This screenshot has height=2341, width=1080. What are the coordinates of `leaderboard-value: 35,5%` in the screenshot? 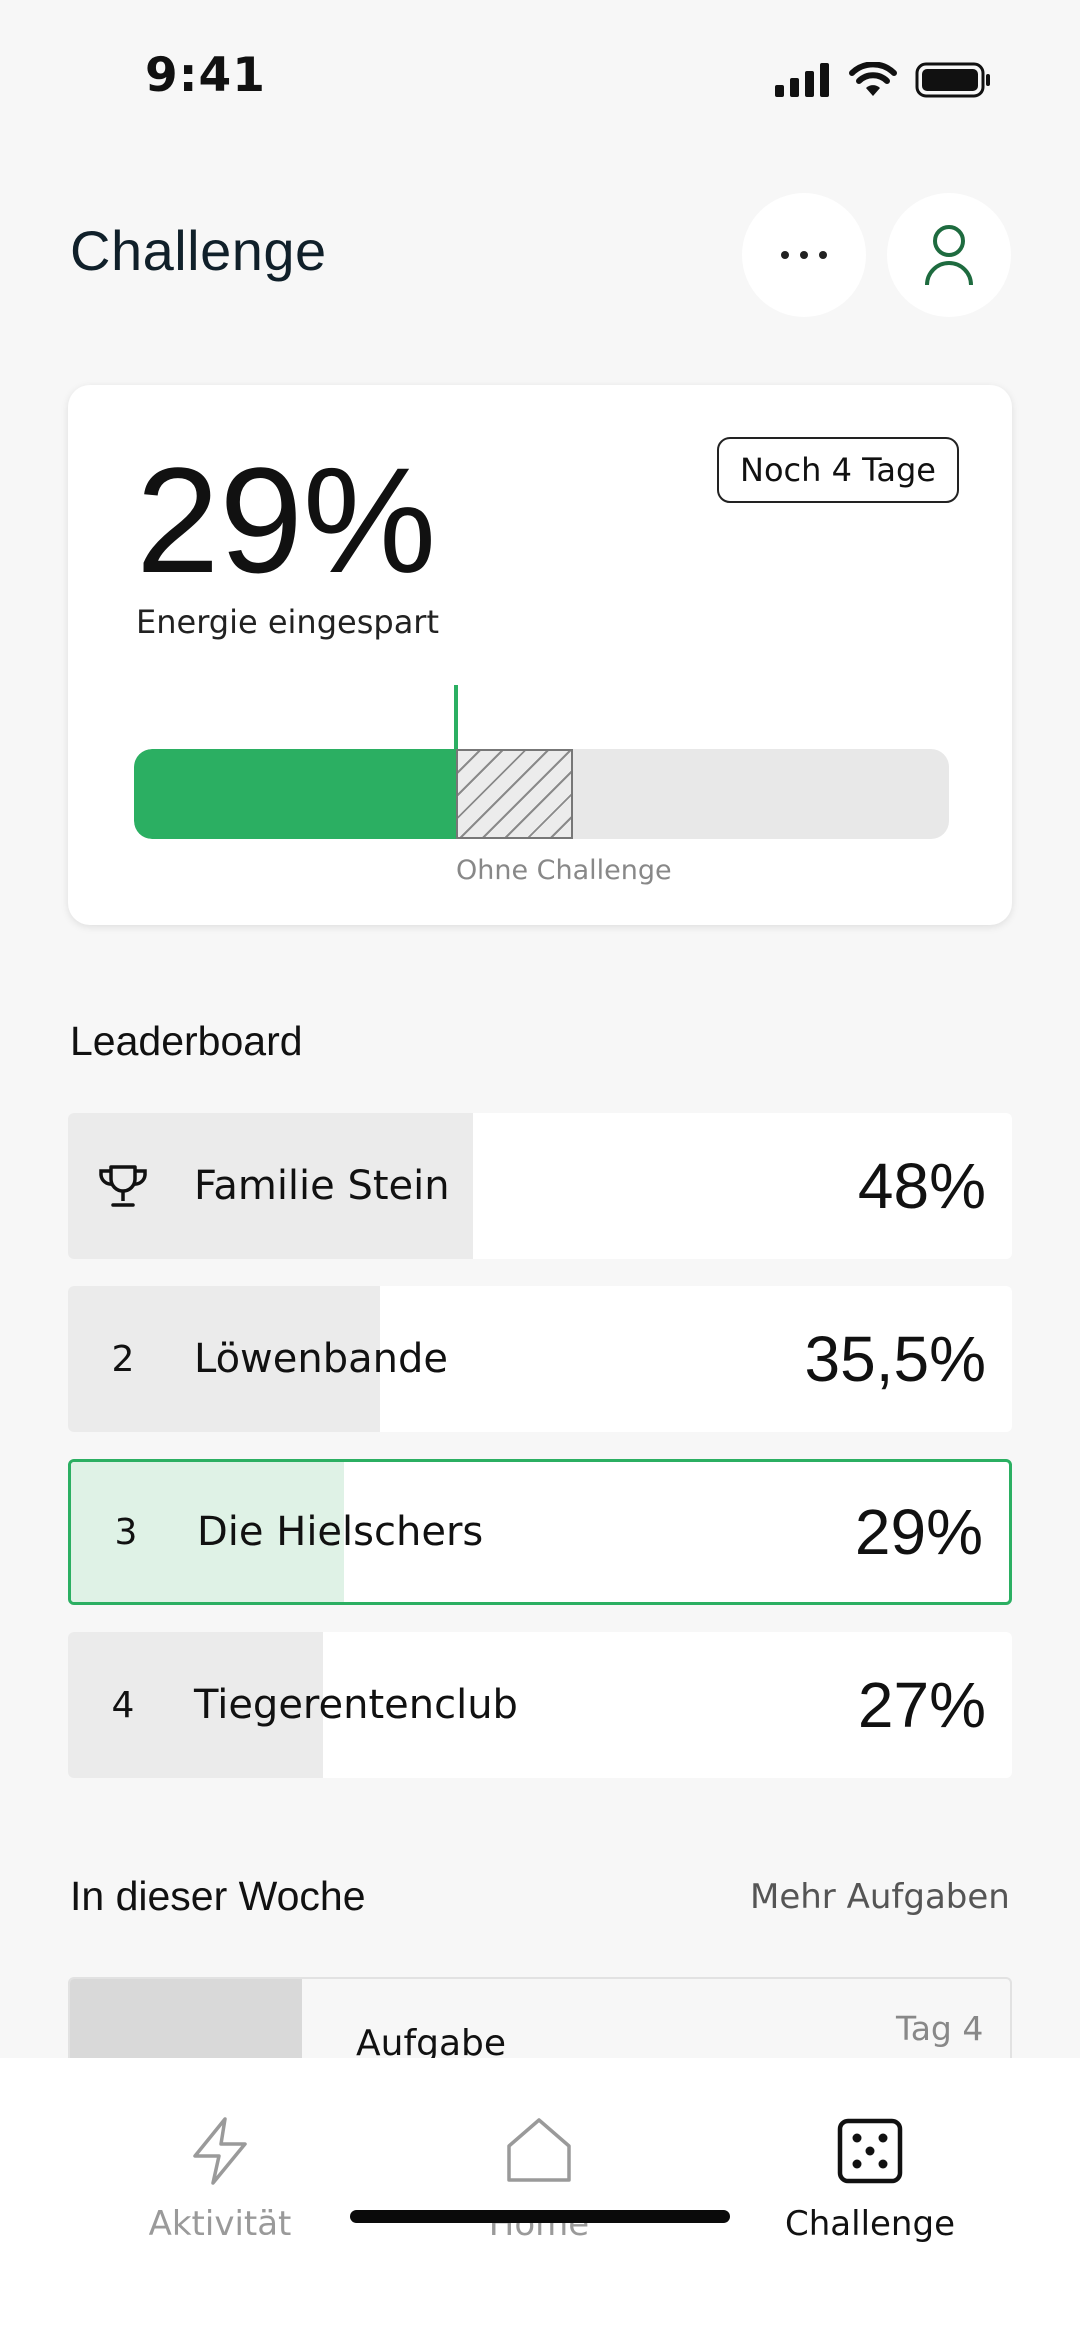 It's located at (895, 1359).